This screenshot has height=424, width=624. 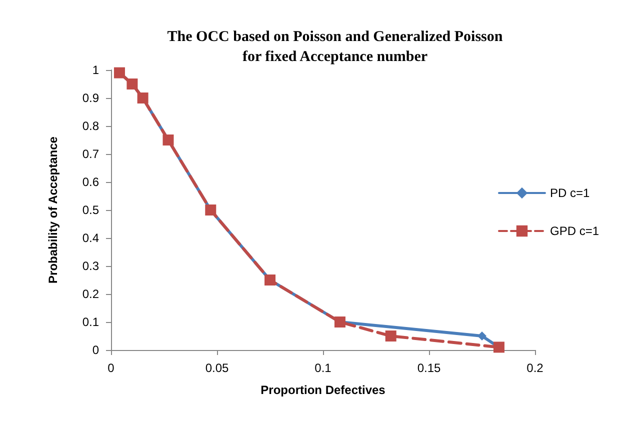 What do you see at coordinates (91, 98) in the screenshot?
I see `y-tick-label: 0.9` at bounding box center [91, 98].